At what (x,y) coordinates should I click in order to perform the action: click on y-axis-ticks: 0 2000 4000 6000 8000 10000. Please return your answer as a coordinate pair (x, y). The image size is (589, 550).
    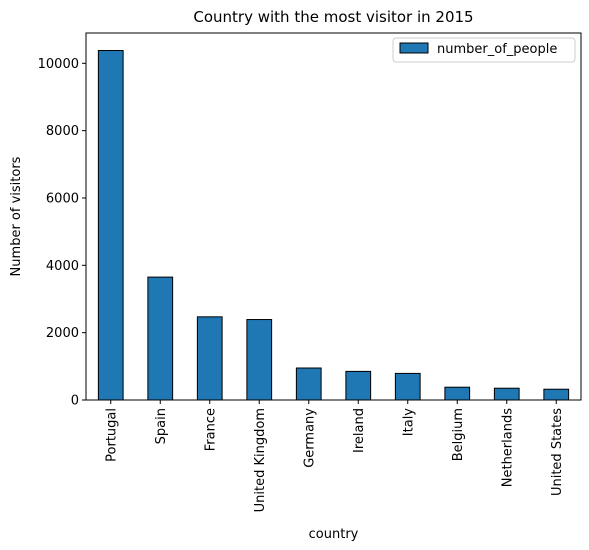
    Looking at the image, I should click on (62, 233).